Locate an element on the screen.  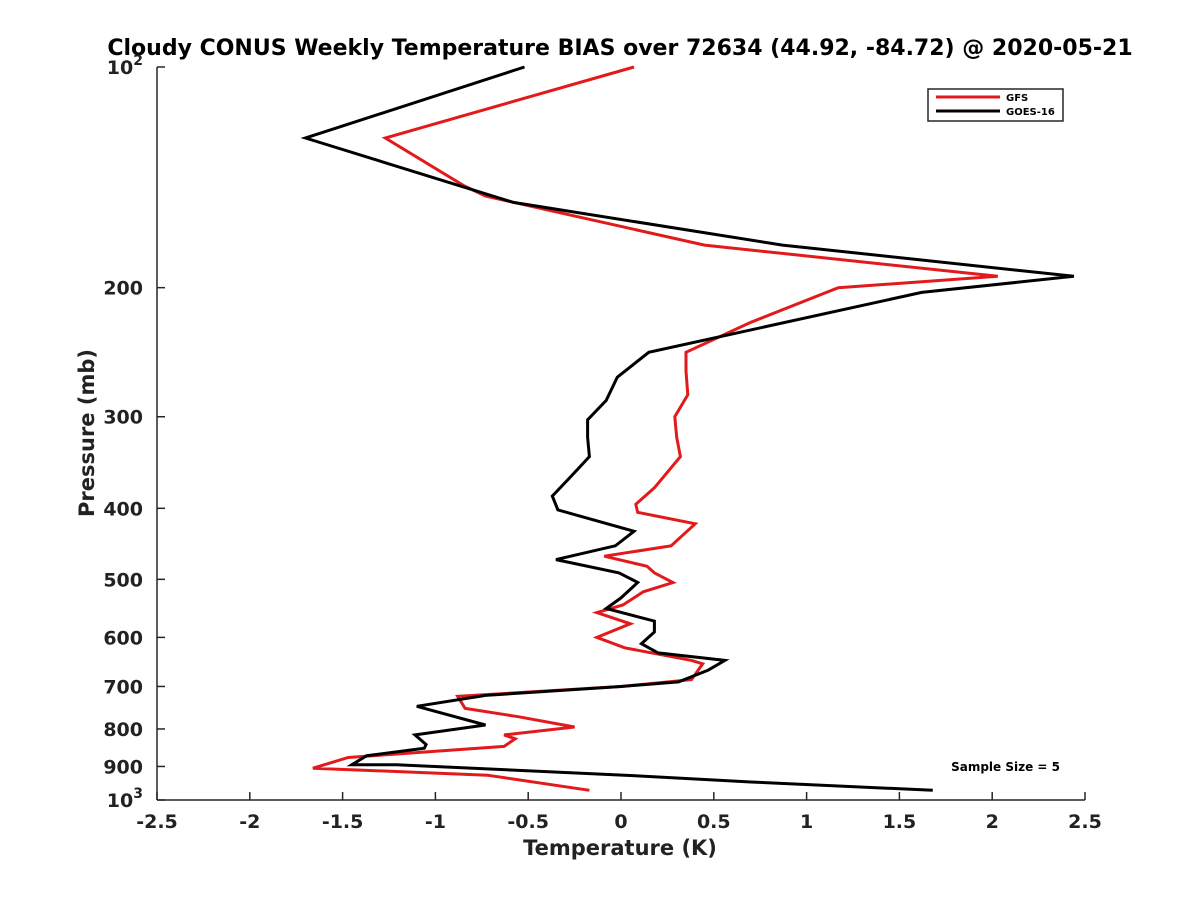
y-tick-label: 800 is located at coordinates (123, 730).